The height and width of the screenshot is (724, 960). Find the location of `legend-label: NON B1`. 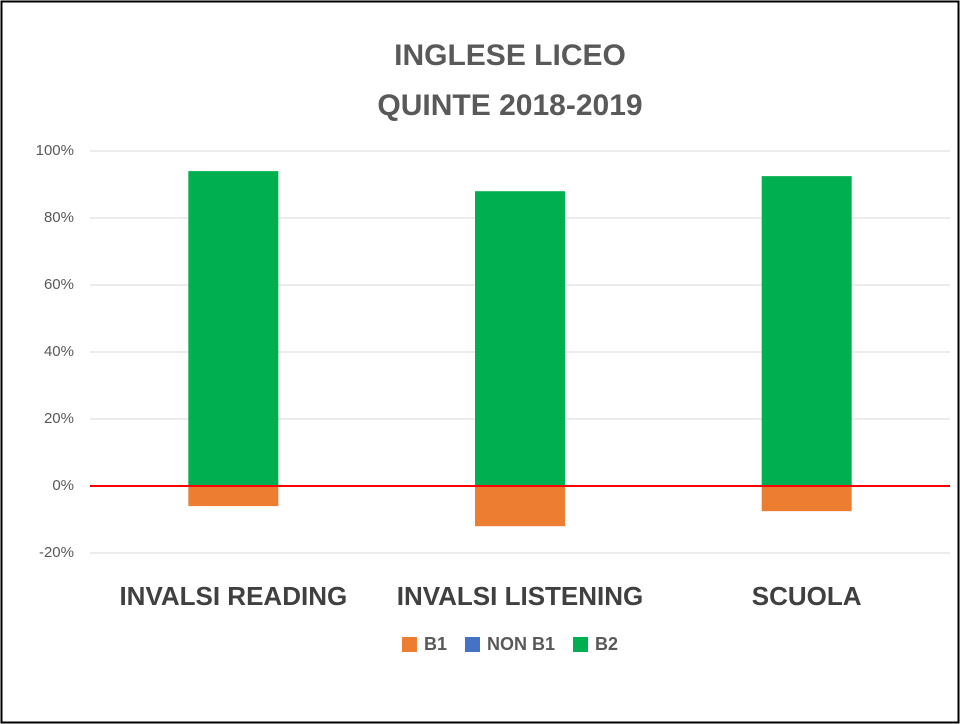

legend-label: NON B1 is located at coordinates (521, 644).